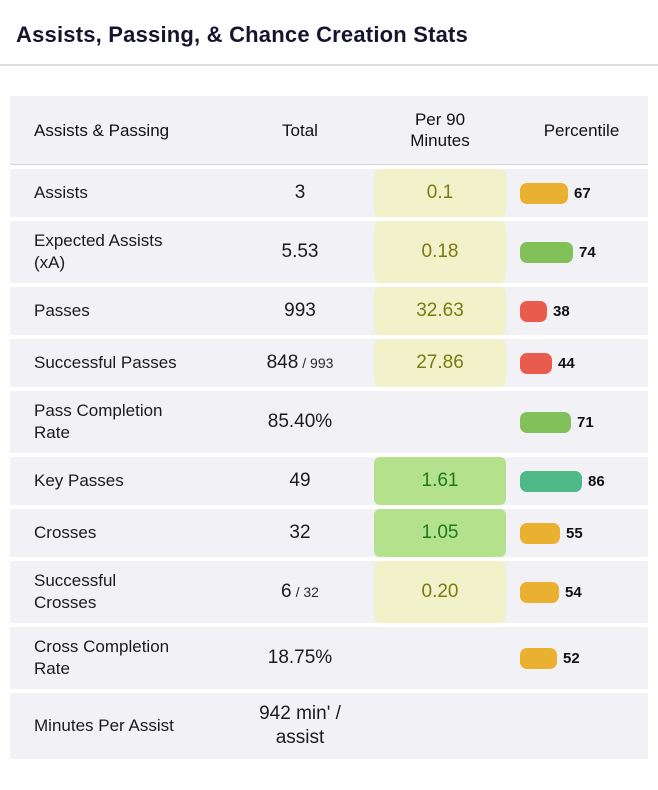  I want to click on row-label: Pass Completion Rate, so click(98, 421).